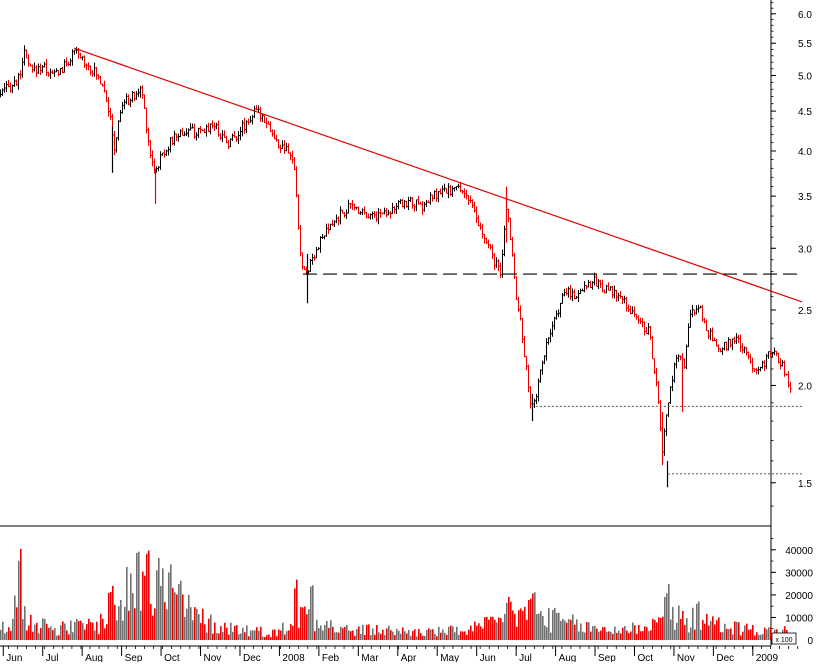  I want to click on time-label-11: May, so click(449, 657).